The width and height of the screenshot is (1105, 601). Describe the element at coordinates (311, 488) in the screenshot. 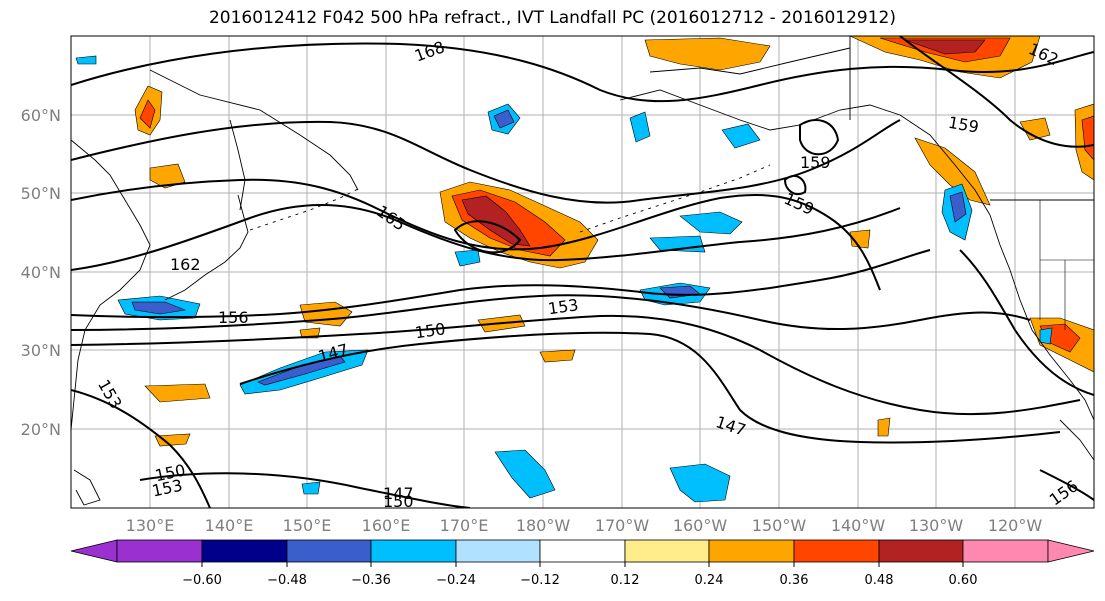

I see `anomaly-patch-trop3` at that location.